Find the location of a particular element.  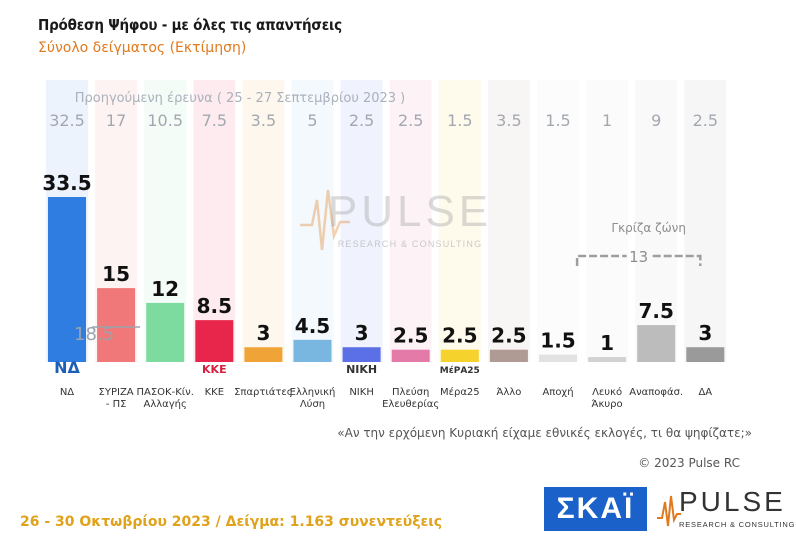

category-label: ΠΑΣΟΚ-Κίν. is located at coordinates (164, 392).